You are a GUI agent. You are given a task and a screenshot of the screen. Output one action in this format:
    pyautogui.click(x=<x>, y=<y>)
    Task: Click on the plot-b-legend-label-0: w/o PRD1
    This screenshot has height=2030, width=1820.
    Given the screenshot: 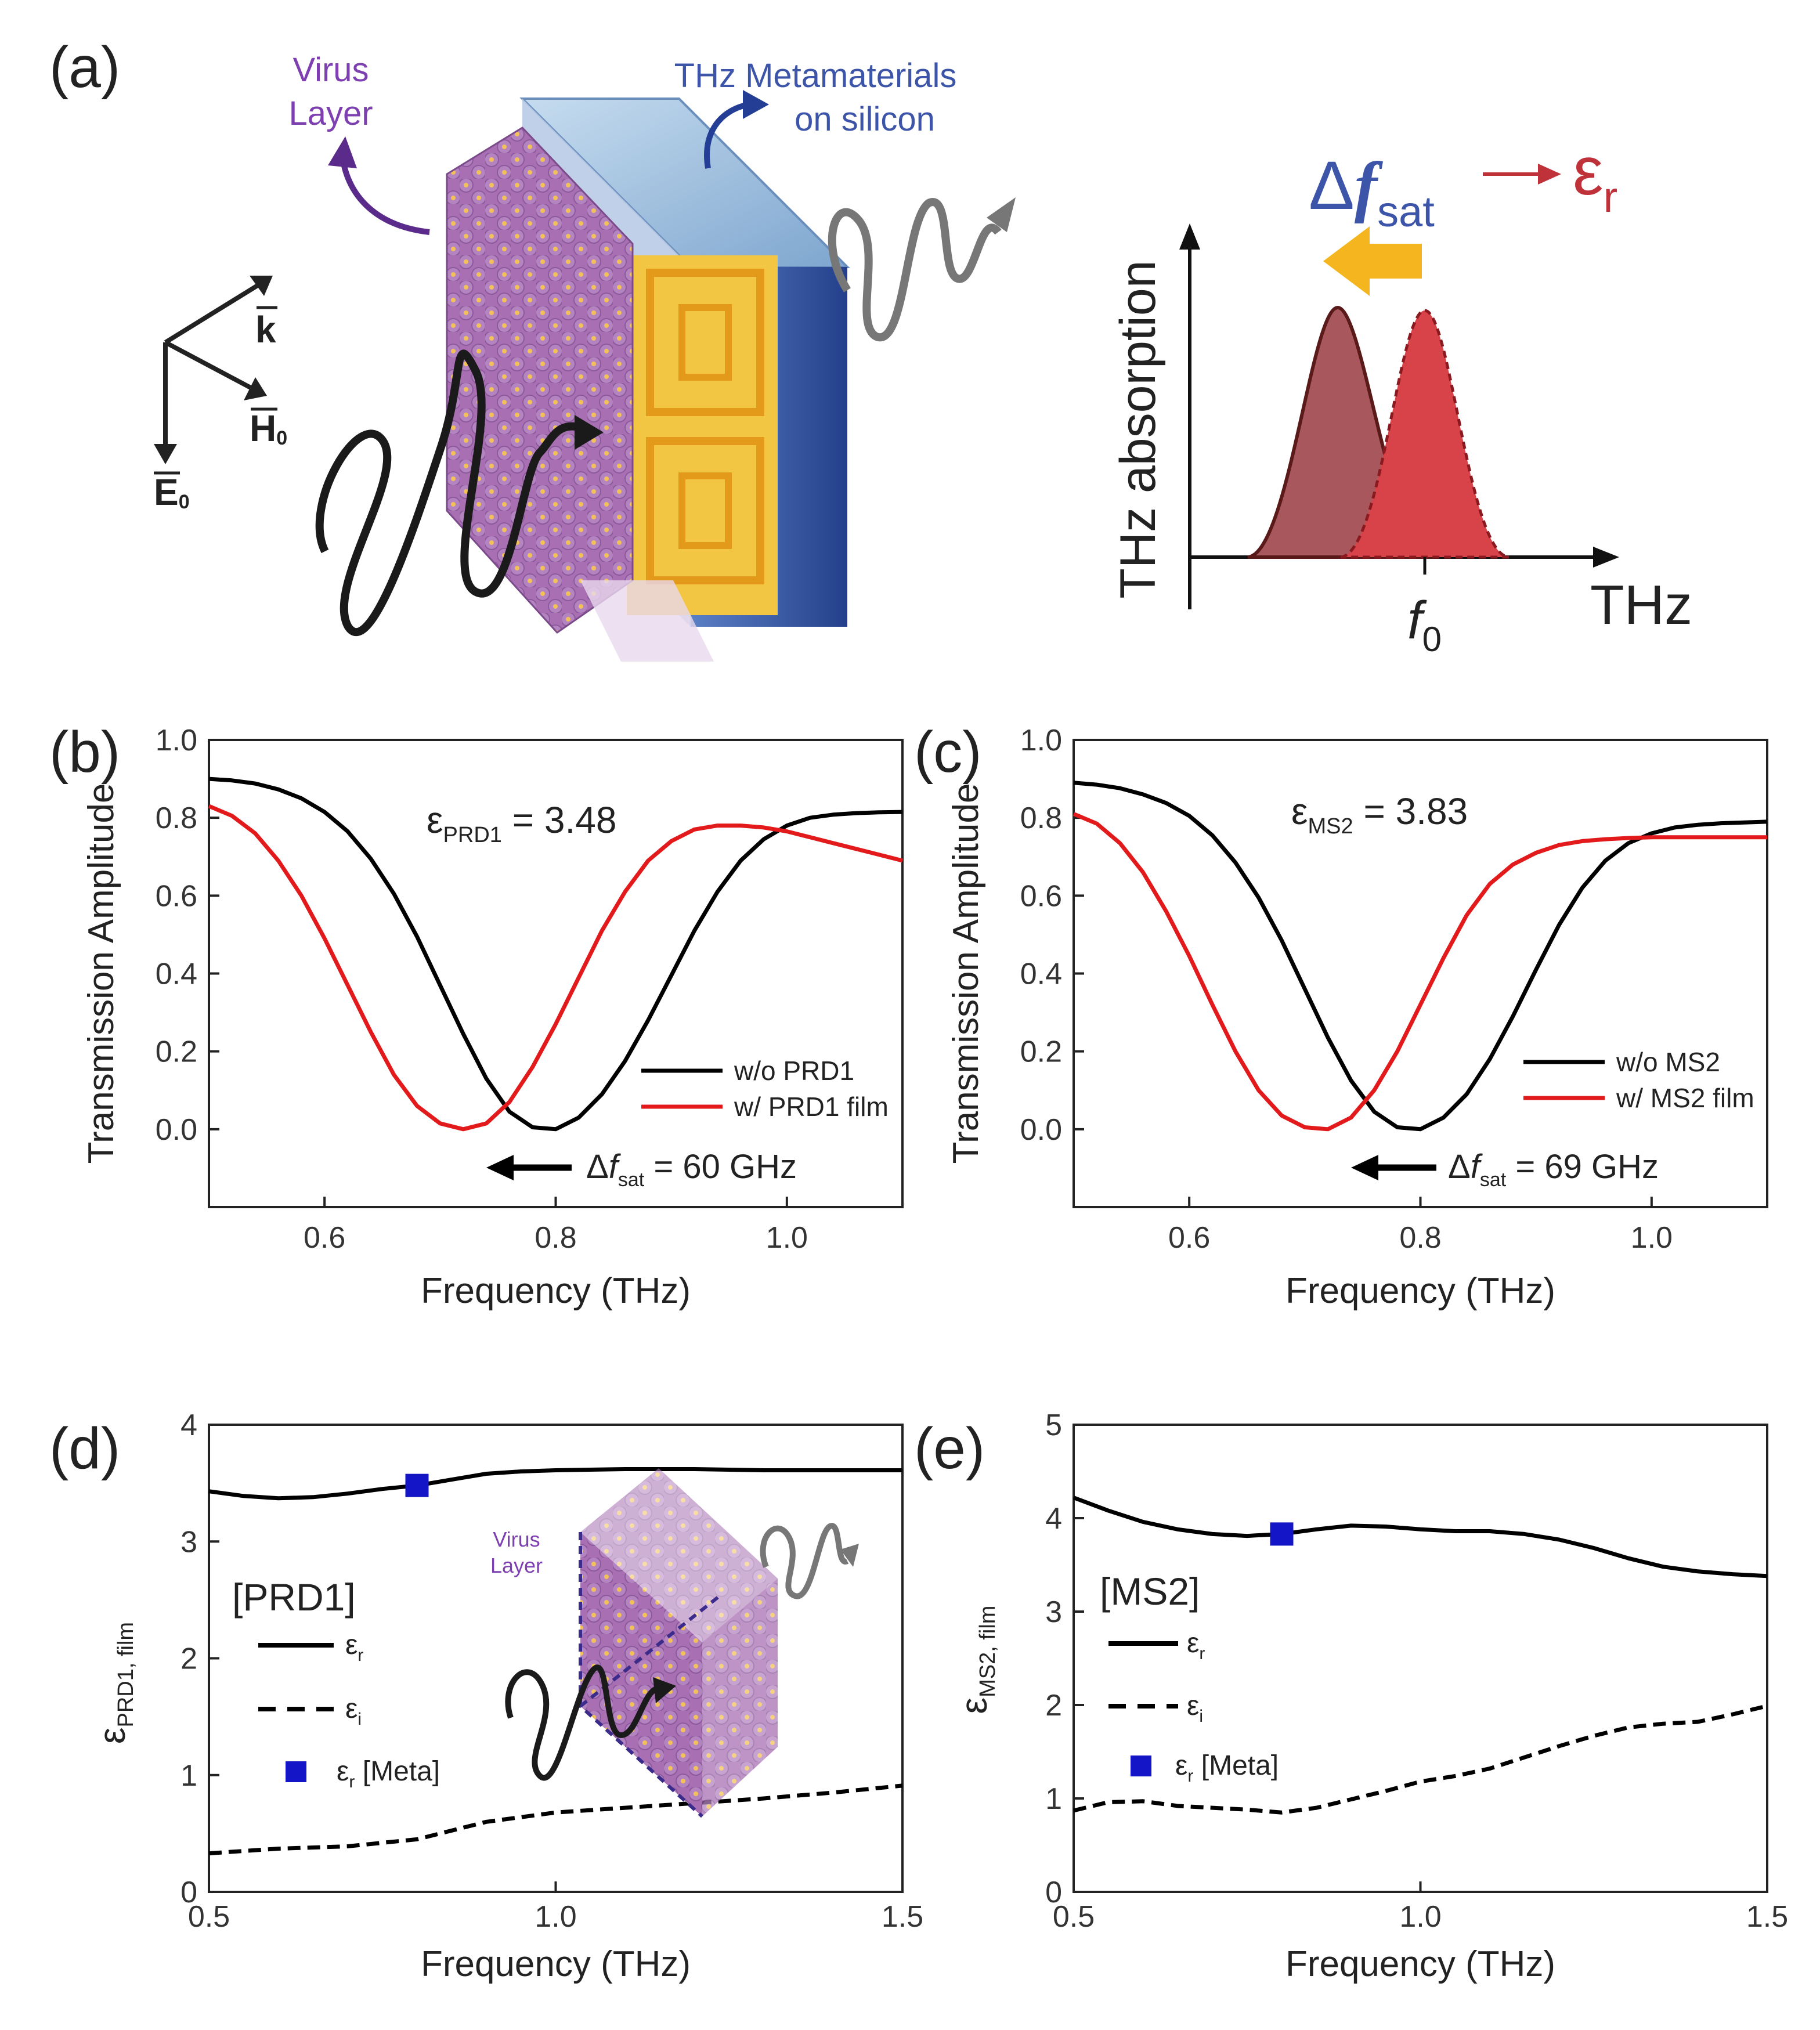 What is the action you would take?
    pyautogui.click(x=794, y=1071)
    